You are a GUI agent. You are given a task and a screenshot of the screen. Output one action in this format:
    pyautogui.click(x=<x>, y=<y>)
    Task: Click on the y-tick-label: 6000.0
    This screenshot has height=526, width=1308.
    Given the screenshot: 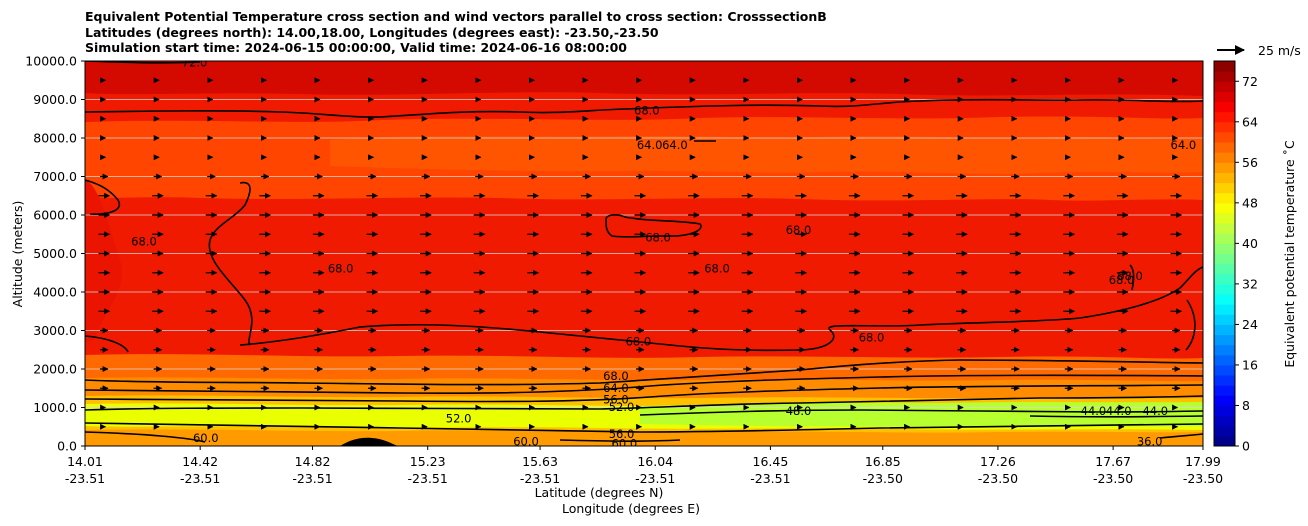 What is the action you would take?
    pyautogui.click(x=55, y=215)
    